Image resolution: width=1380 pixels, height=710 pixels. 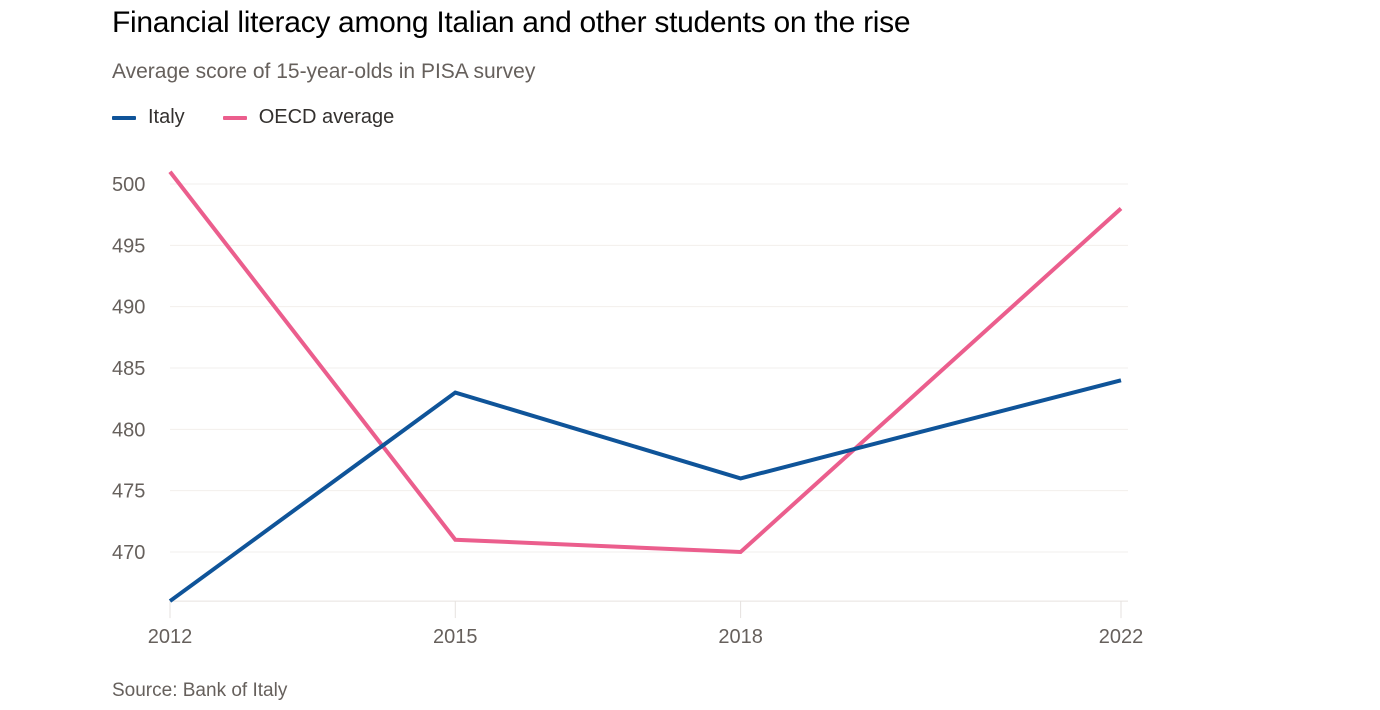 I want to click on y-tick-label: 485, so click(x=128, y=369).